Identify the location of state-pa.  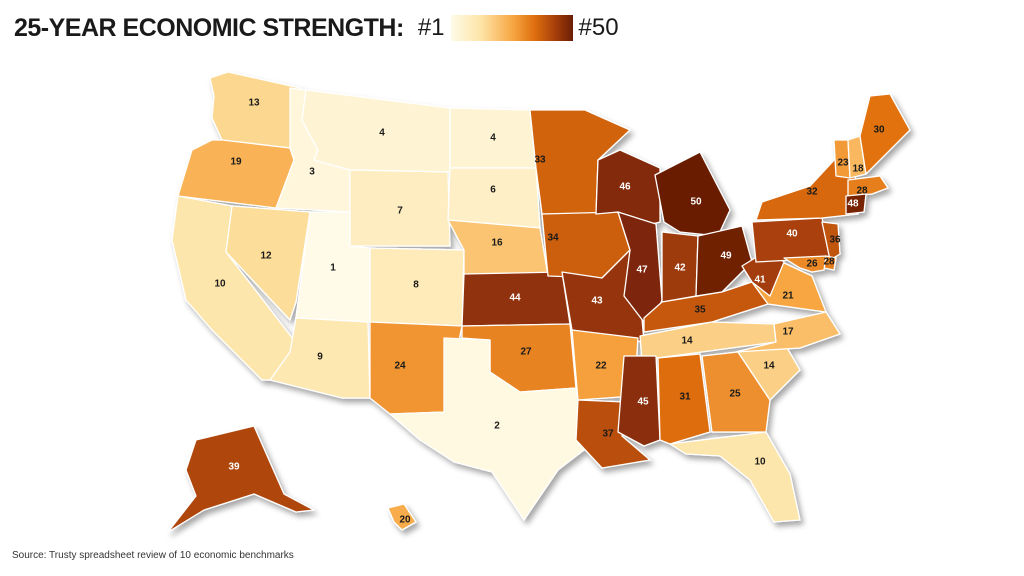
(791, 240).